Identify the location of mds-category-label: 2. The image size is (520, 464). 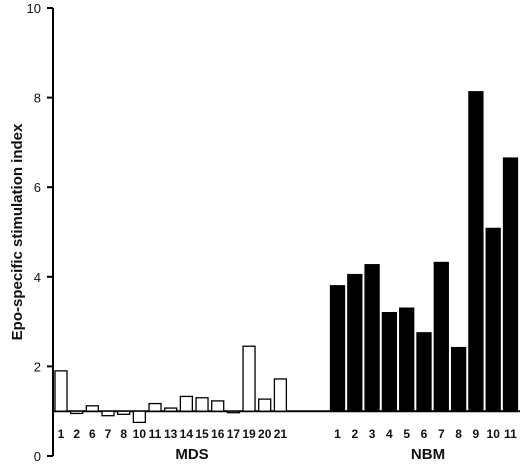
(76, 434).